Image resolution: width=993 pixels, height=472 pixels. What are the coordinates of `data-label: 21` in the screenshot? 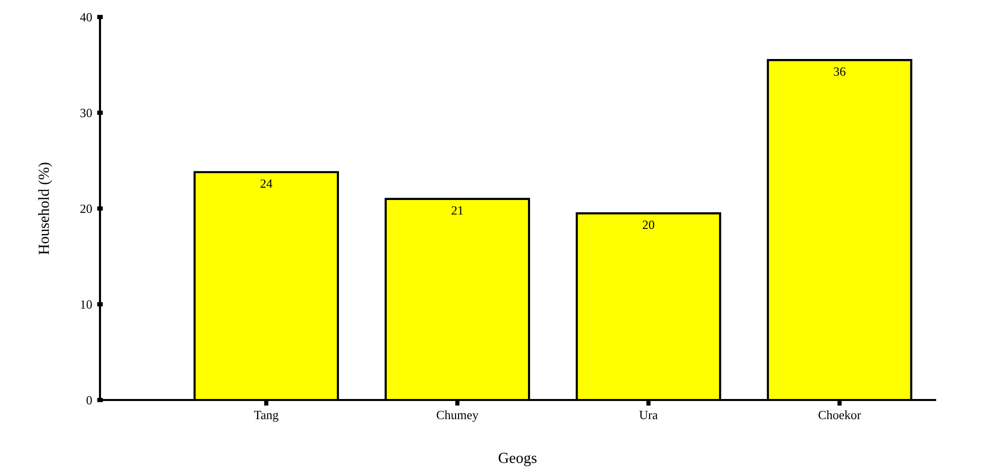 It's located at (457, 210).